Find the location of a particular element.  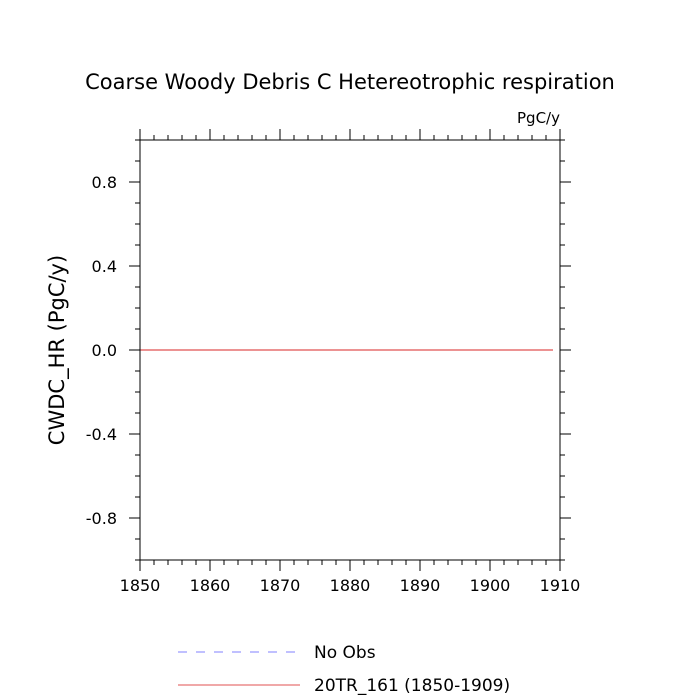

y-tick-label: -0.4 is located at coordinates (101, 434).